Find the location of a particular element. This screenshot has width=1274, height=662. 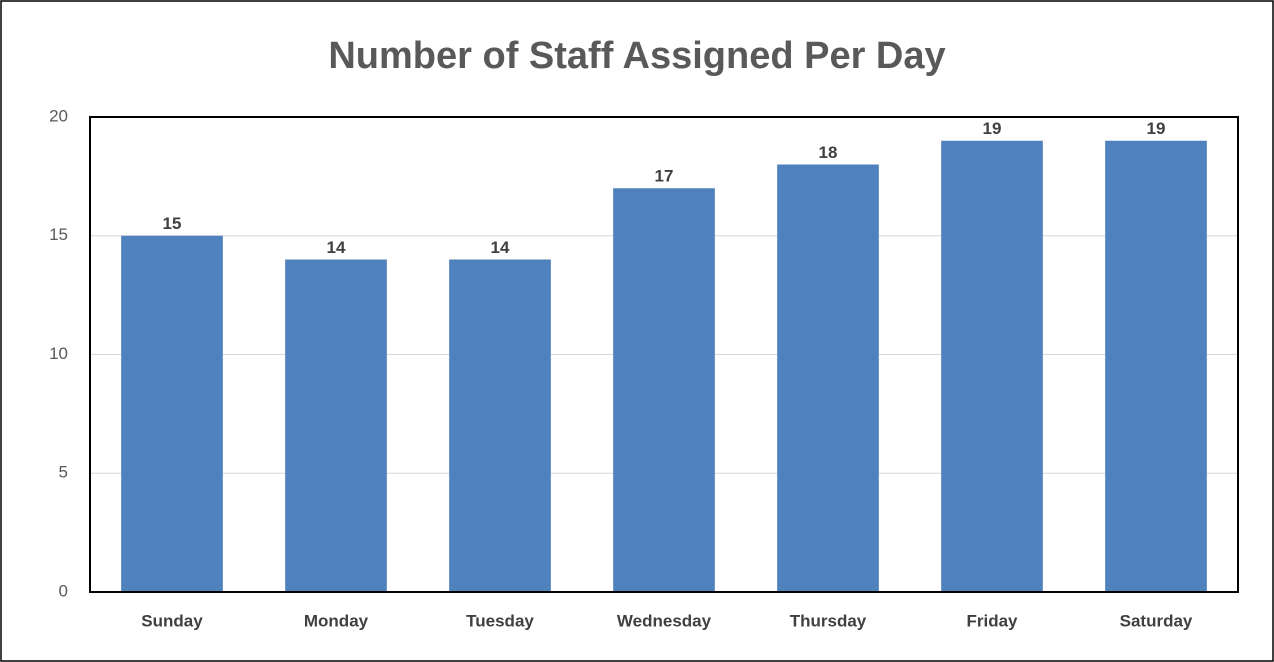

y-tick-label: 5 is located at coordinates (63, 472).